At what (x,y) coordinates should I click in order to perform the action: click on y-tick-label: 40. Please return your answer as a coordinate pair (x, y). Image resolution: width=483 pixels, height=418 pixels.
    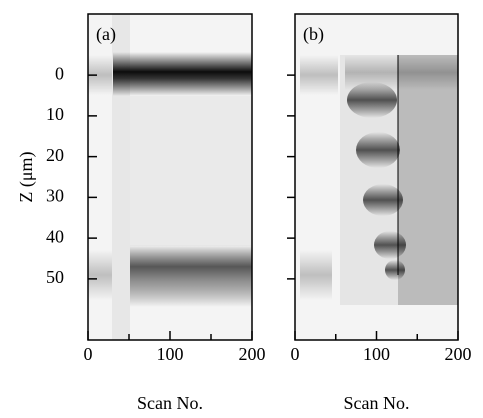
    Looking at the image, I should click on (55, 236).